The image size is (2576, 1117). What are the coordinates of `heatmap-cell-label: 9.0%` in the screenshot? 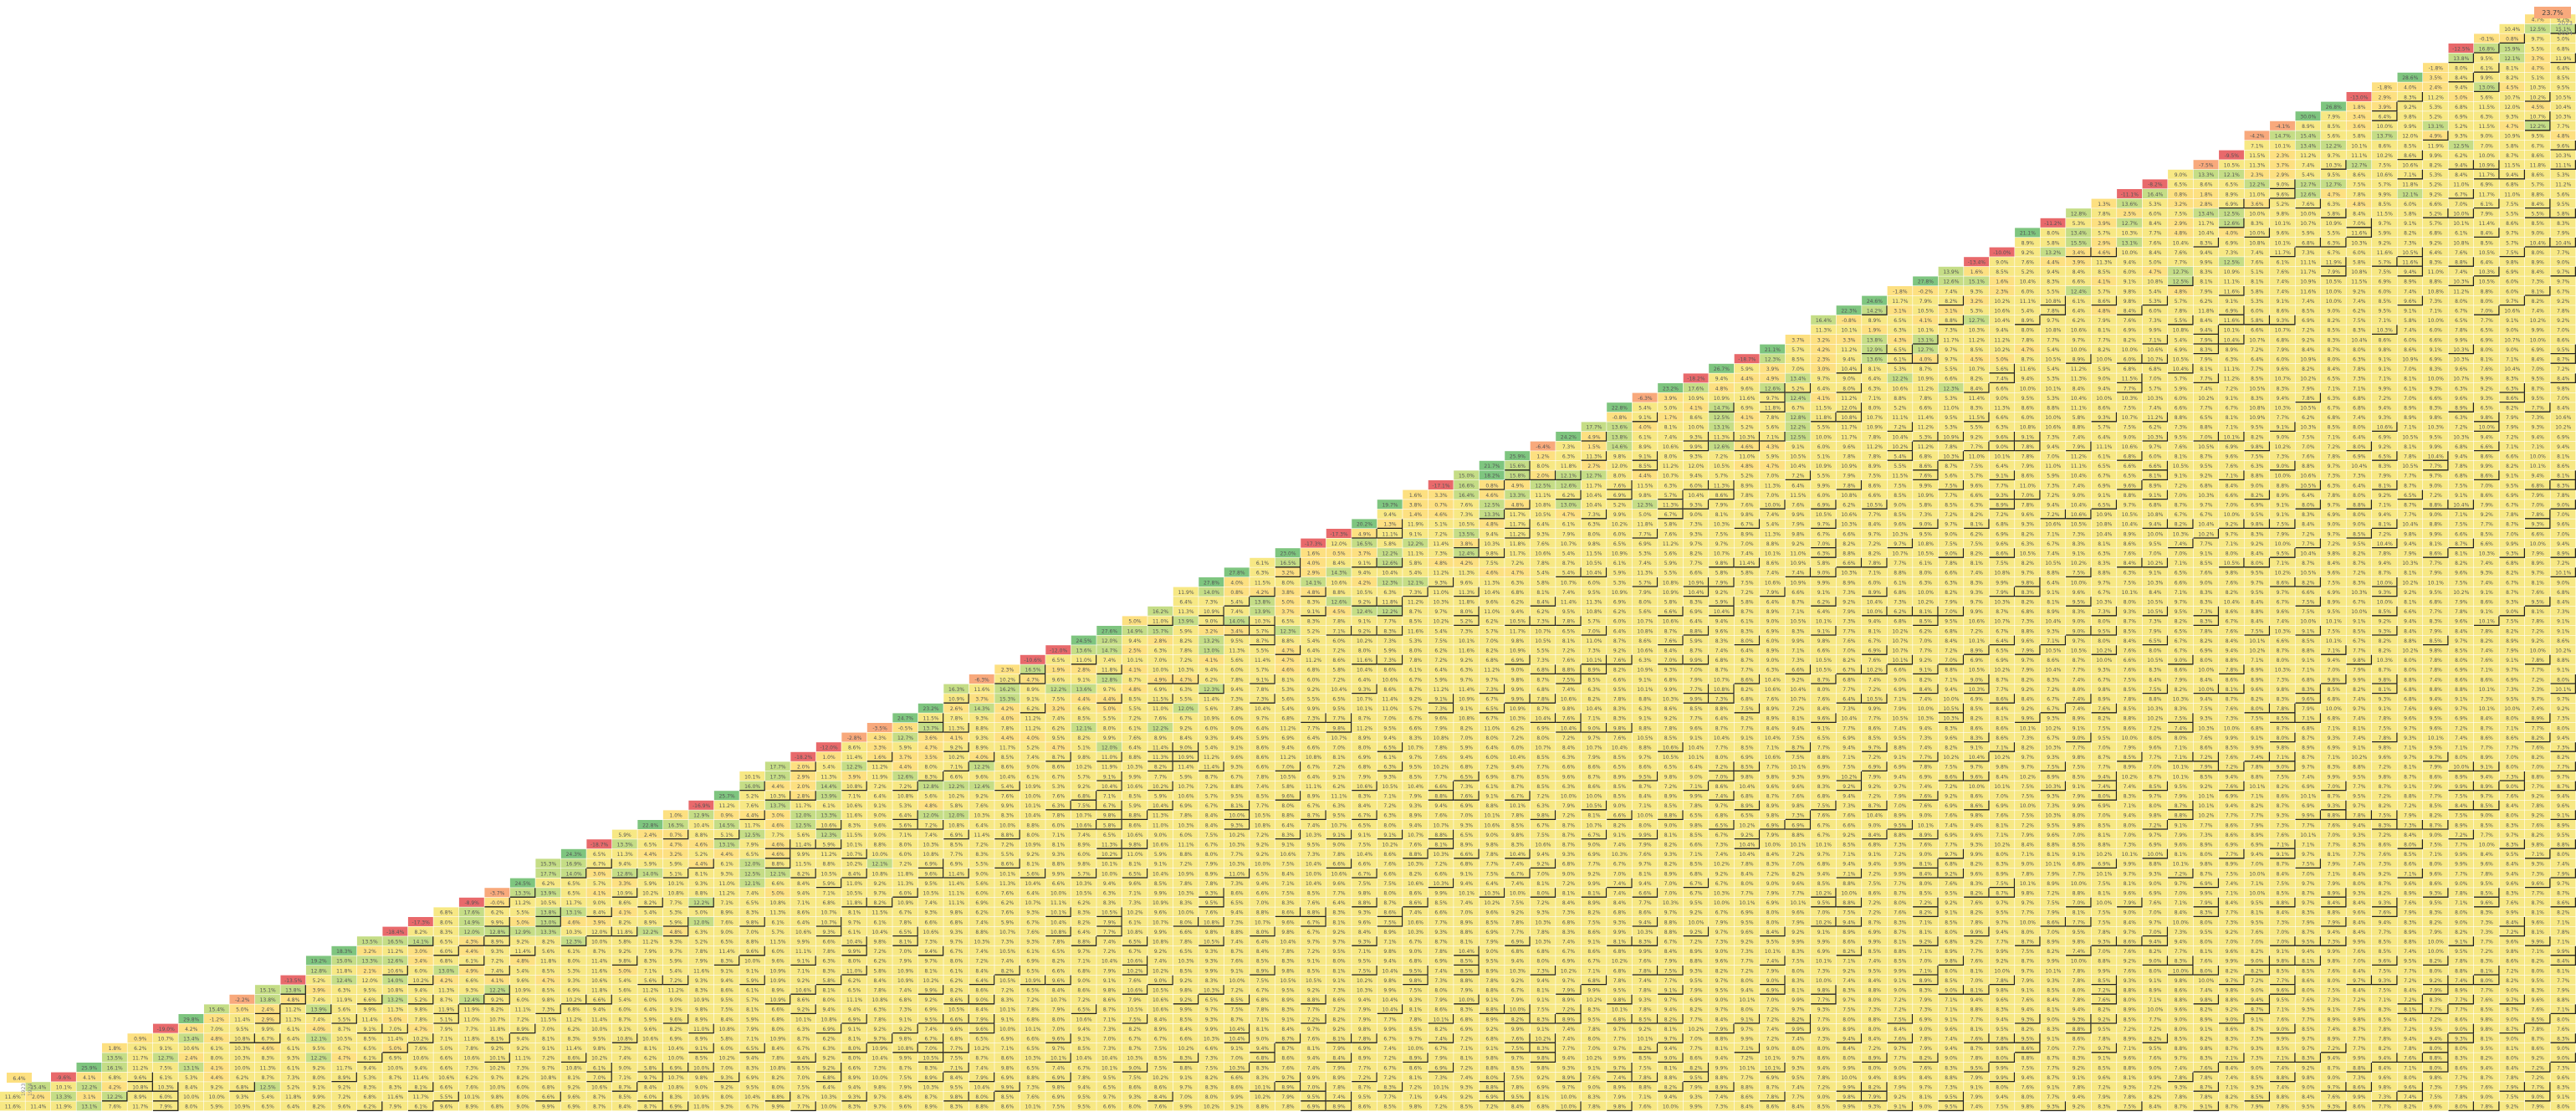 It's located at (1339, 845).